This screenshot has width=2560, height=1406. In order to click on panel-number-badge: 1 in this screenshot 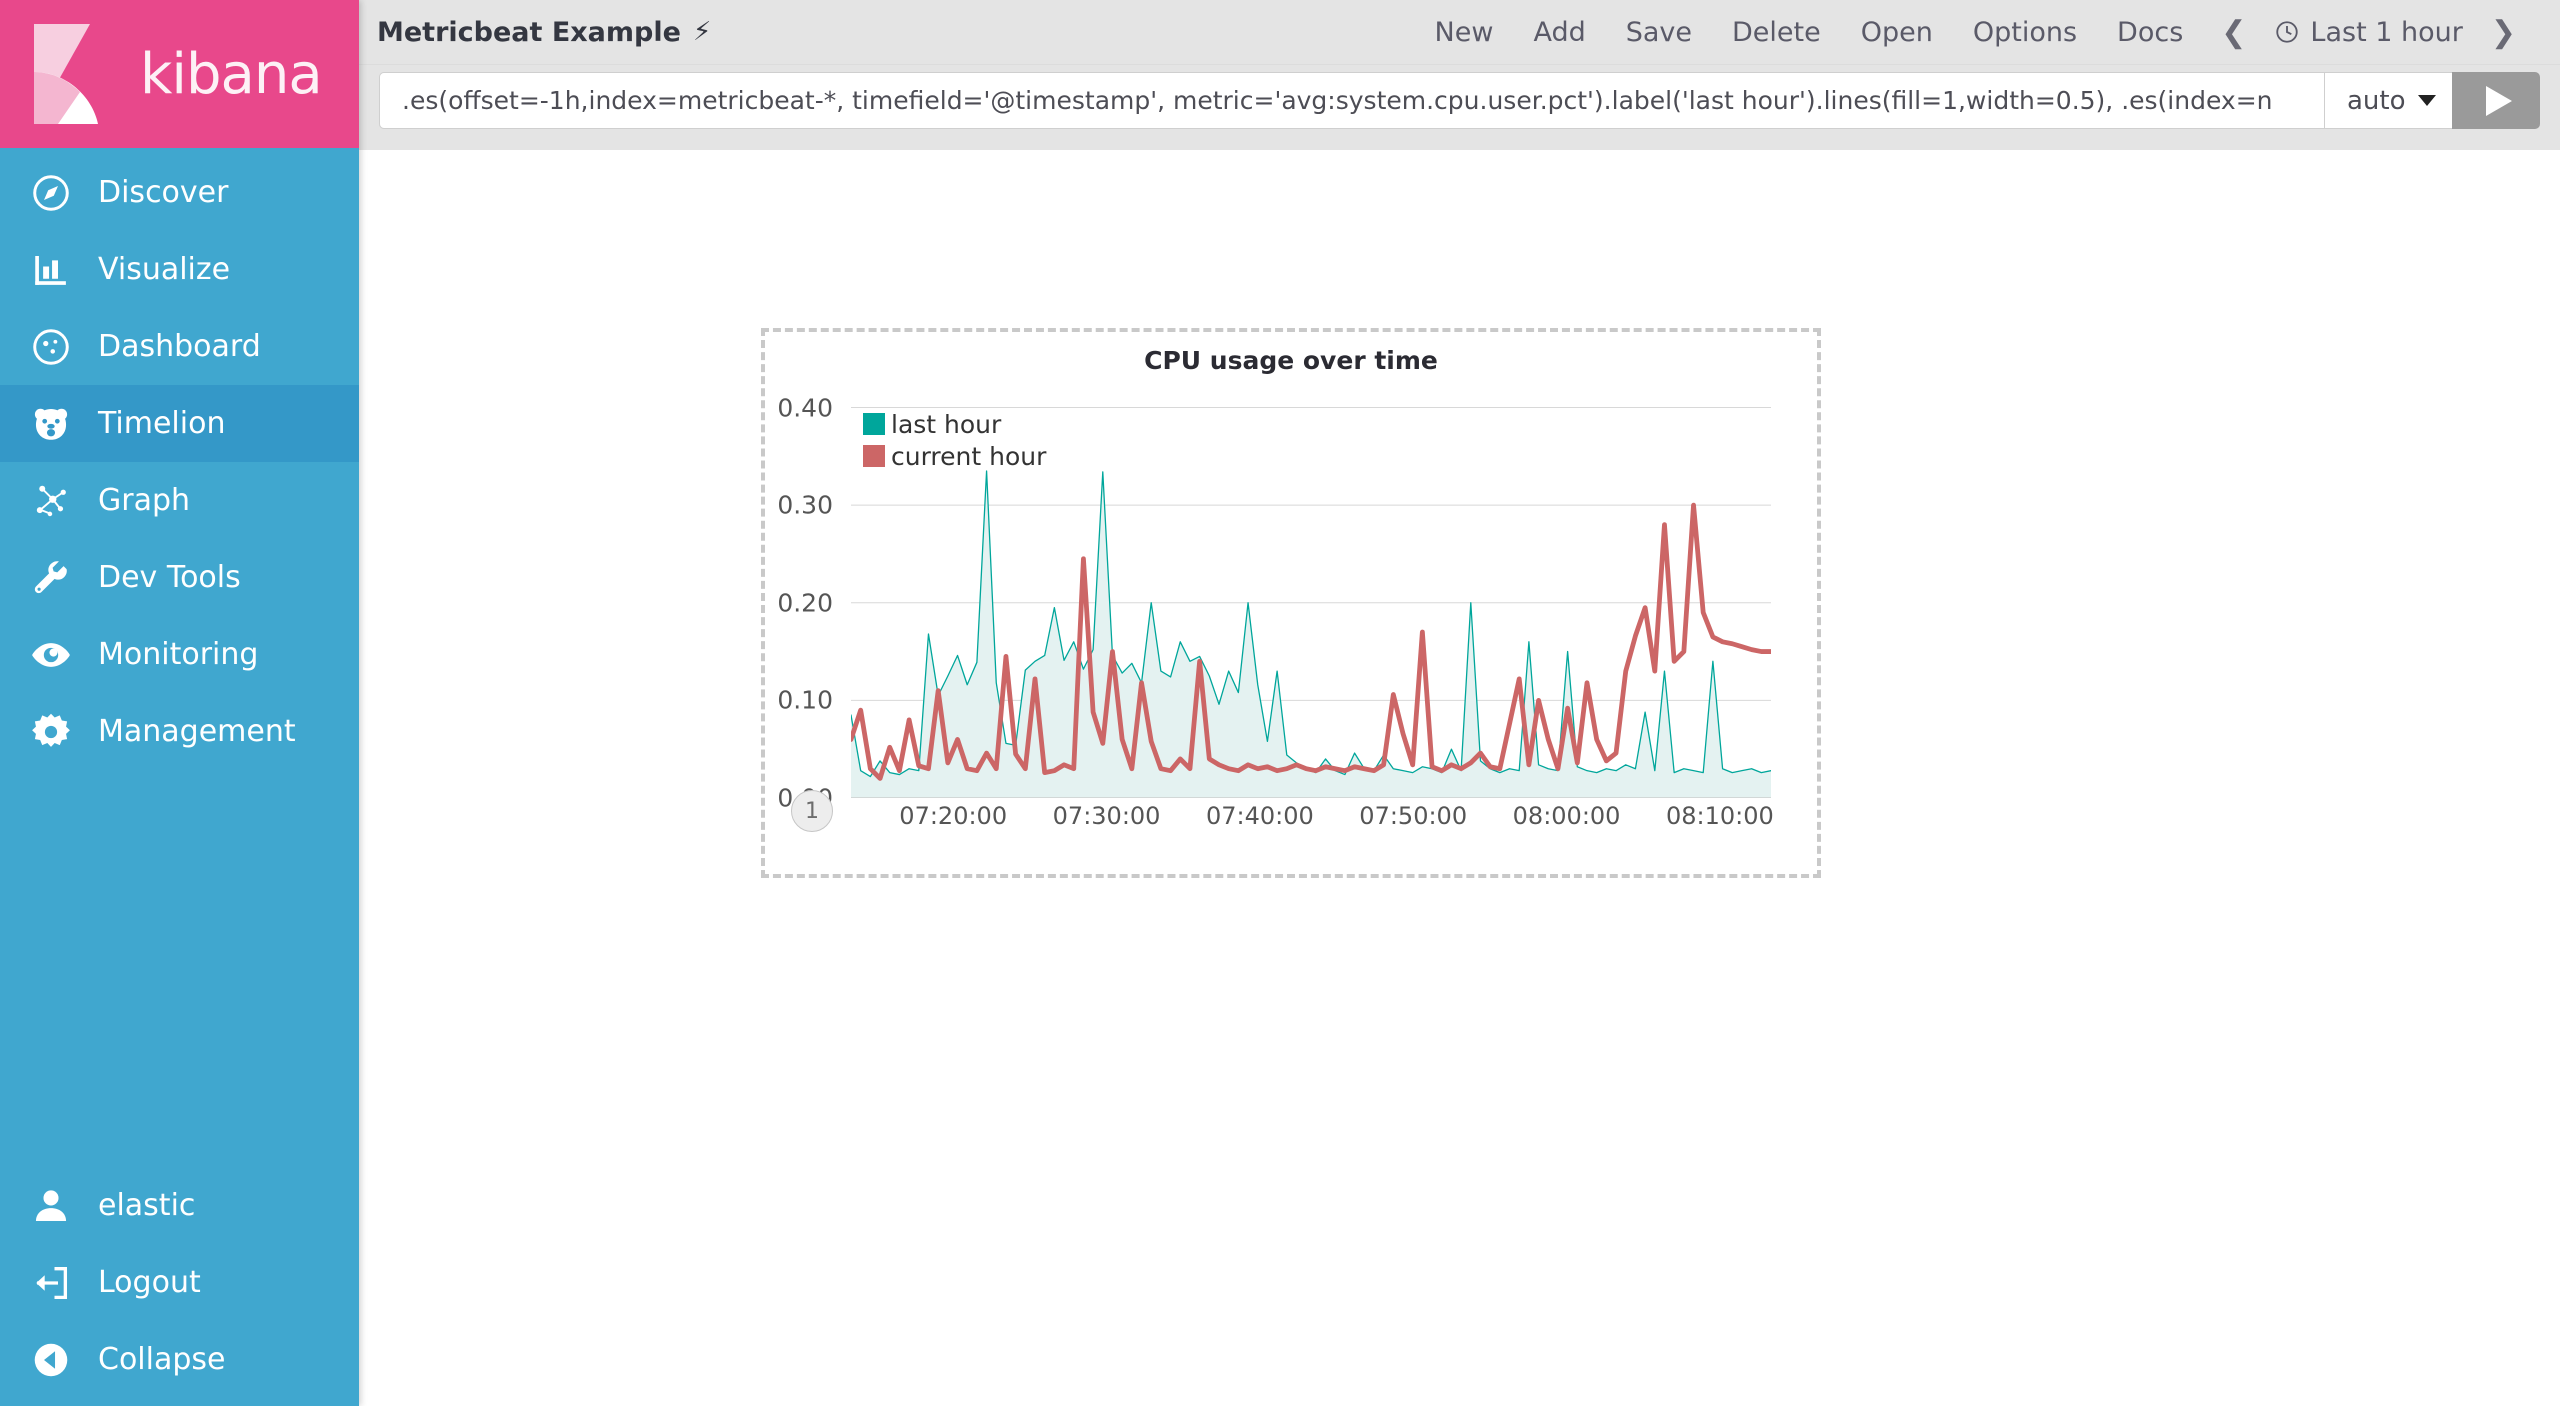, I will do `click(812, 811)`.